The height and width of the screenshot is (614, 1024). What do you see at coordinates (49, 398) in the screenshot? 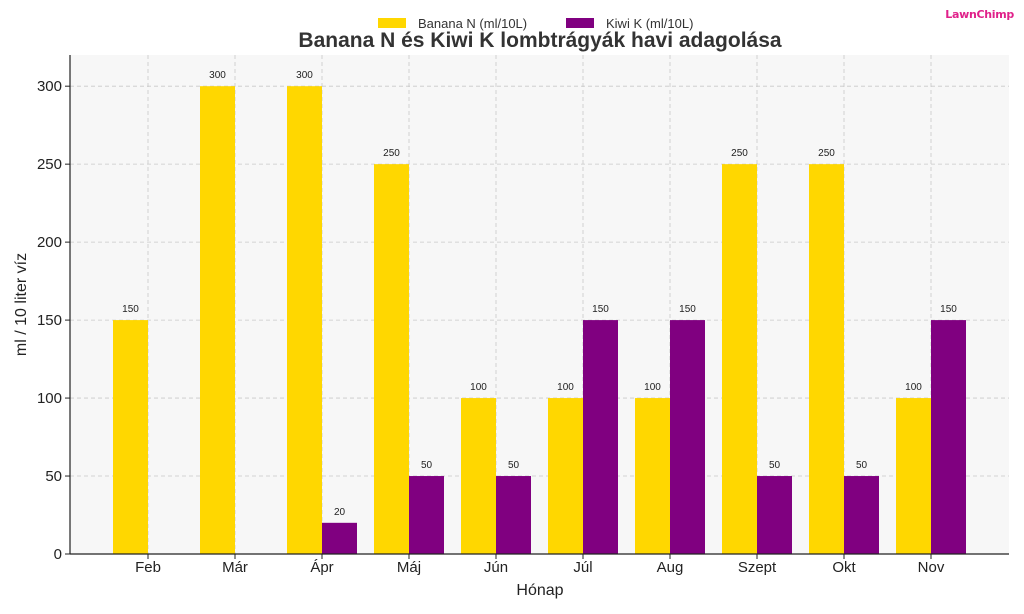
I see `y-tick-label: 100` at bounding box center [49, 398].